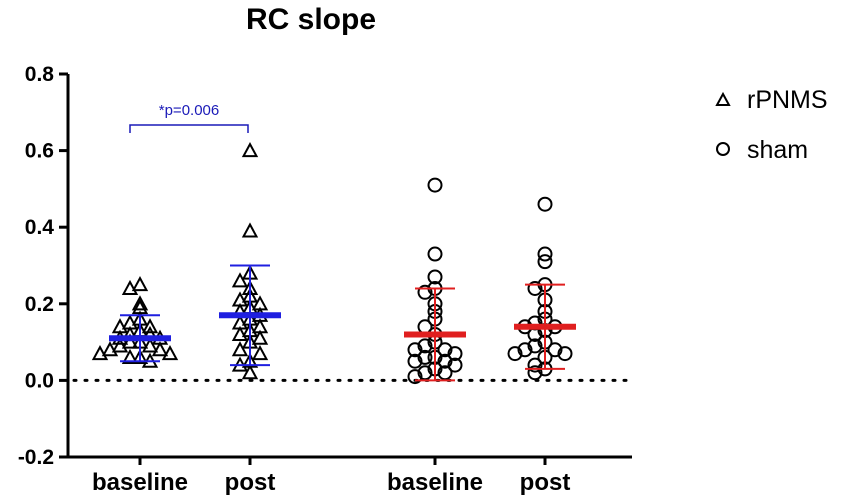 Image resolution: width=850 pixels, height=499 pixels. Describe the element at coordinates (723, 98) in the screenshot. I see `legend-triangle-marker` at that location.